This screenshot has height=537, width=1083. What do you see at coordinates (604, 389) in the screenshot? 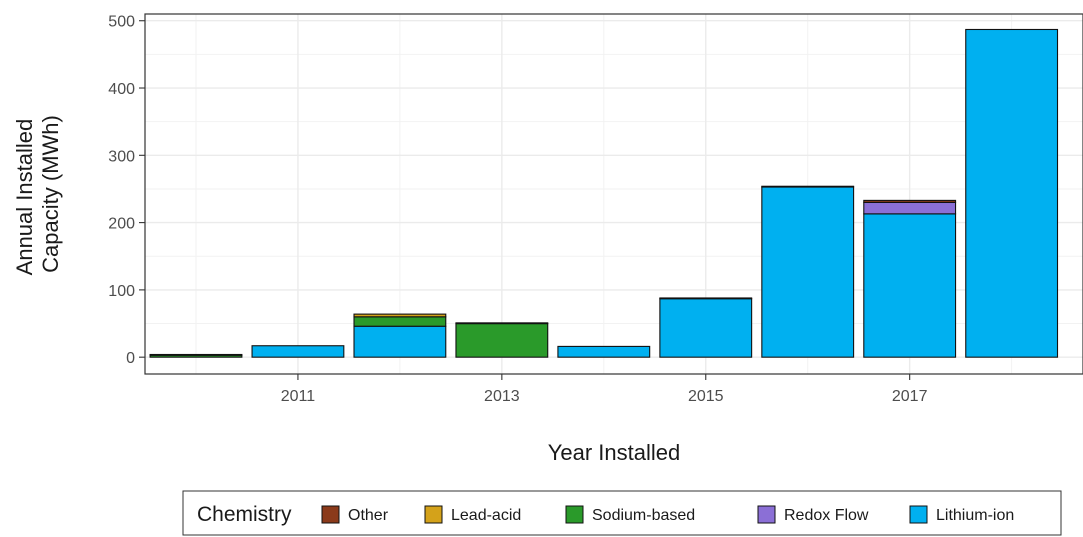
I see `x-axis: 2011 2013 2015 2017` at bounding box center [604, 389].